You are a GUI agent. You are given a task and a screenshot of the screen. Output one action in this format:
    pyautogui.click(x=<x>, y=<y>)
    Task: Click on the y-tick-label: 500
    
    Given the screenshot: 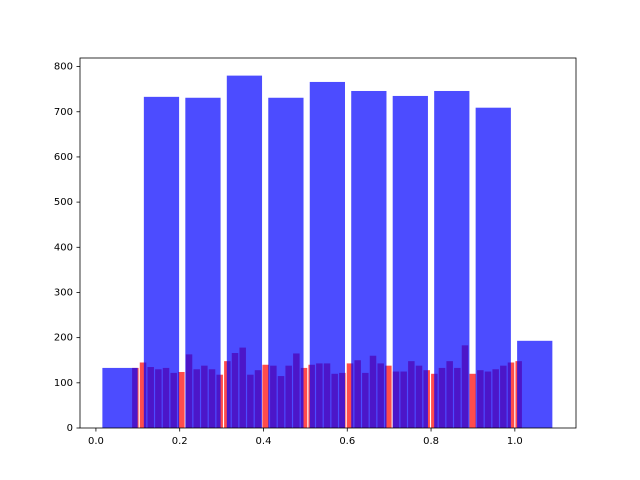 What is the action you would take?
    pyautogui.click(x=63, y=202)
    